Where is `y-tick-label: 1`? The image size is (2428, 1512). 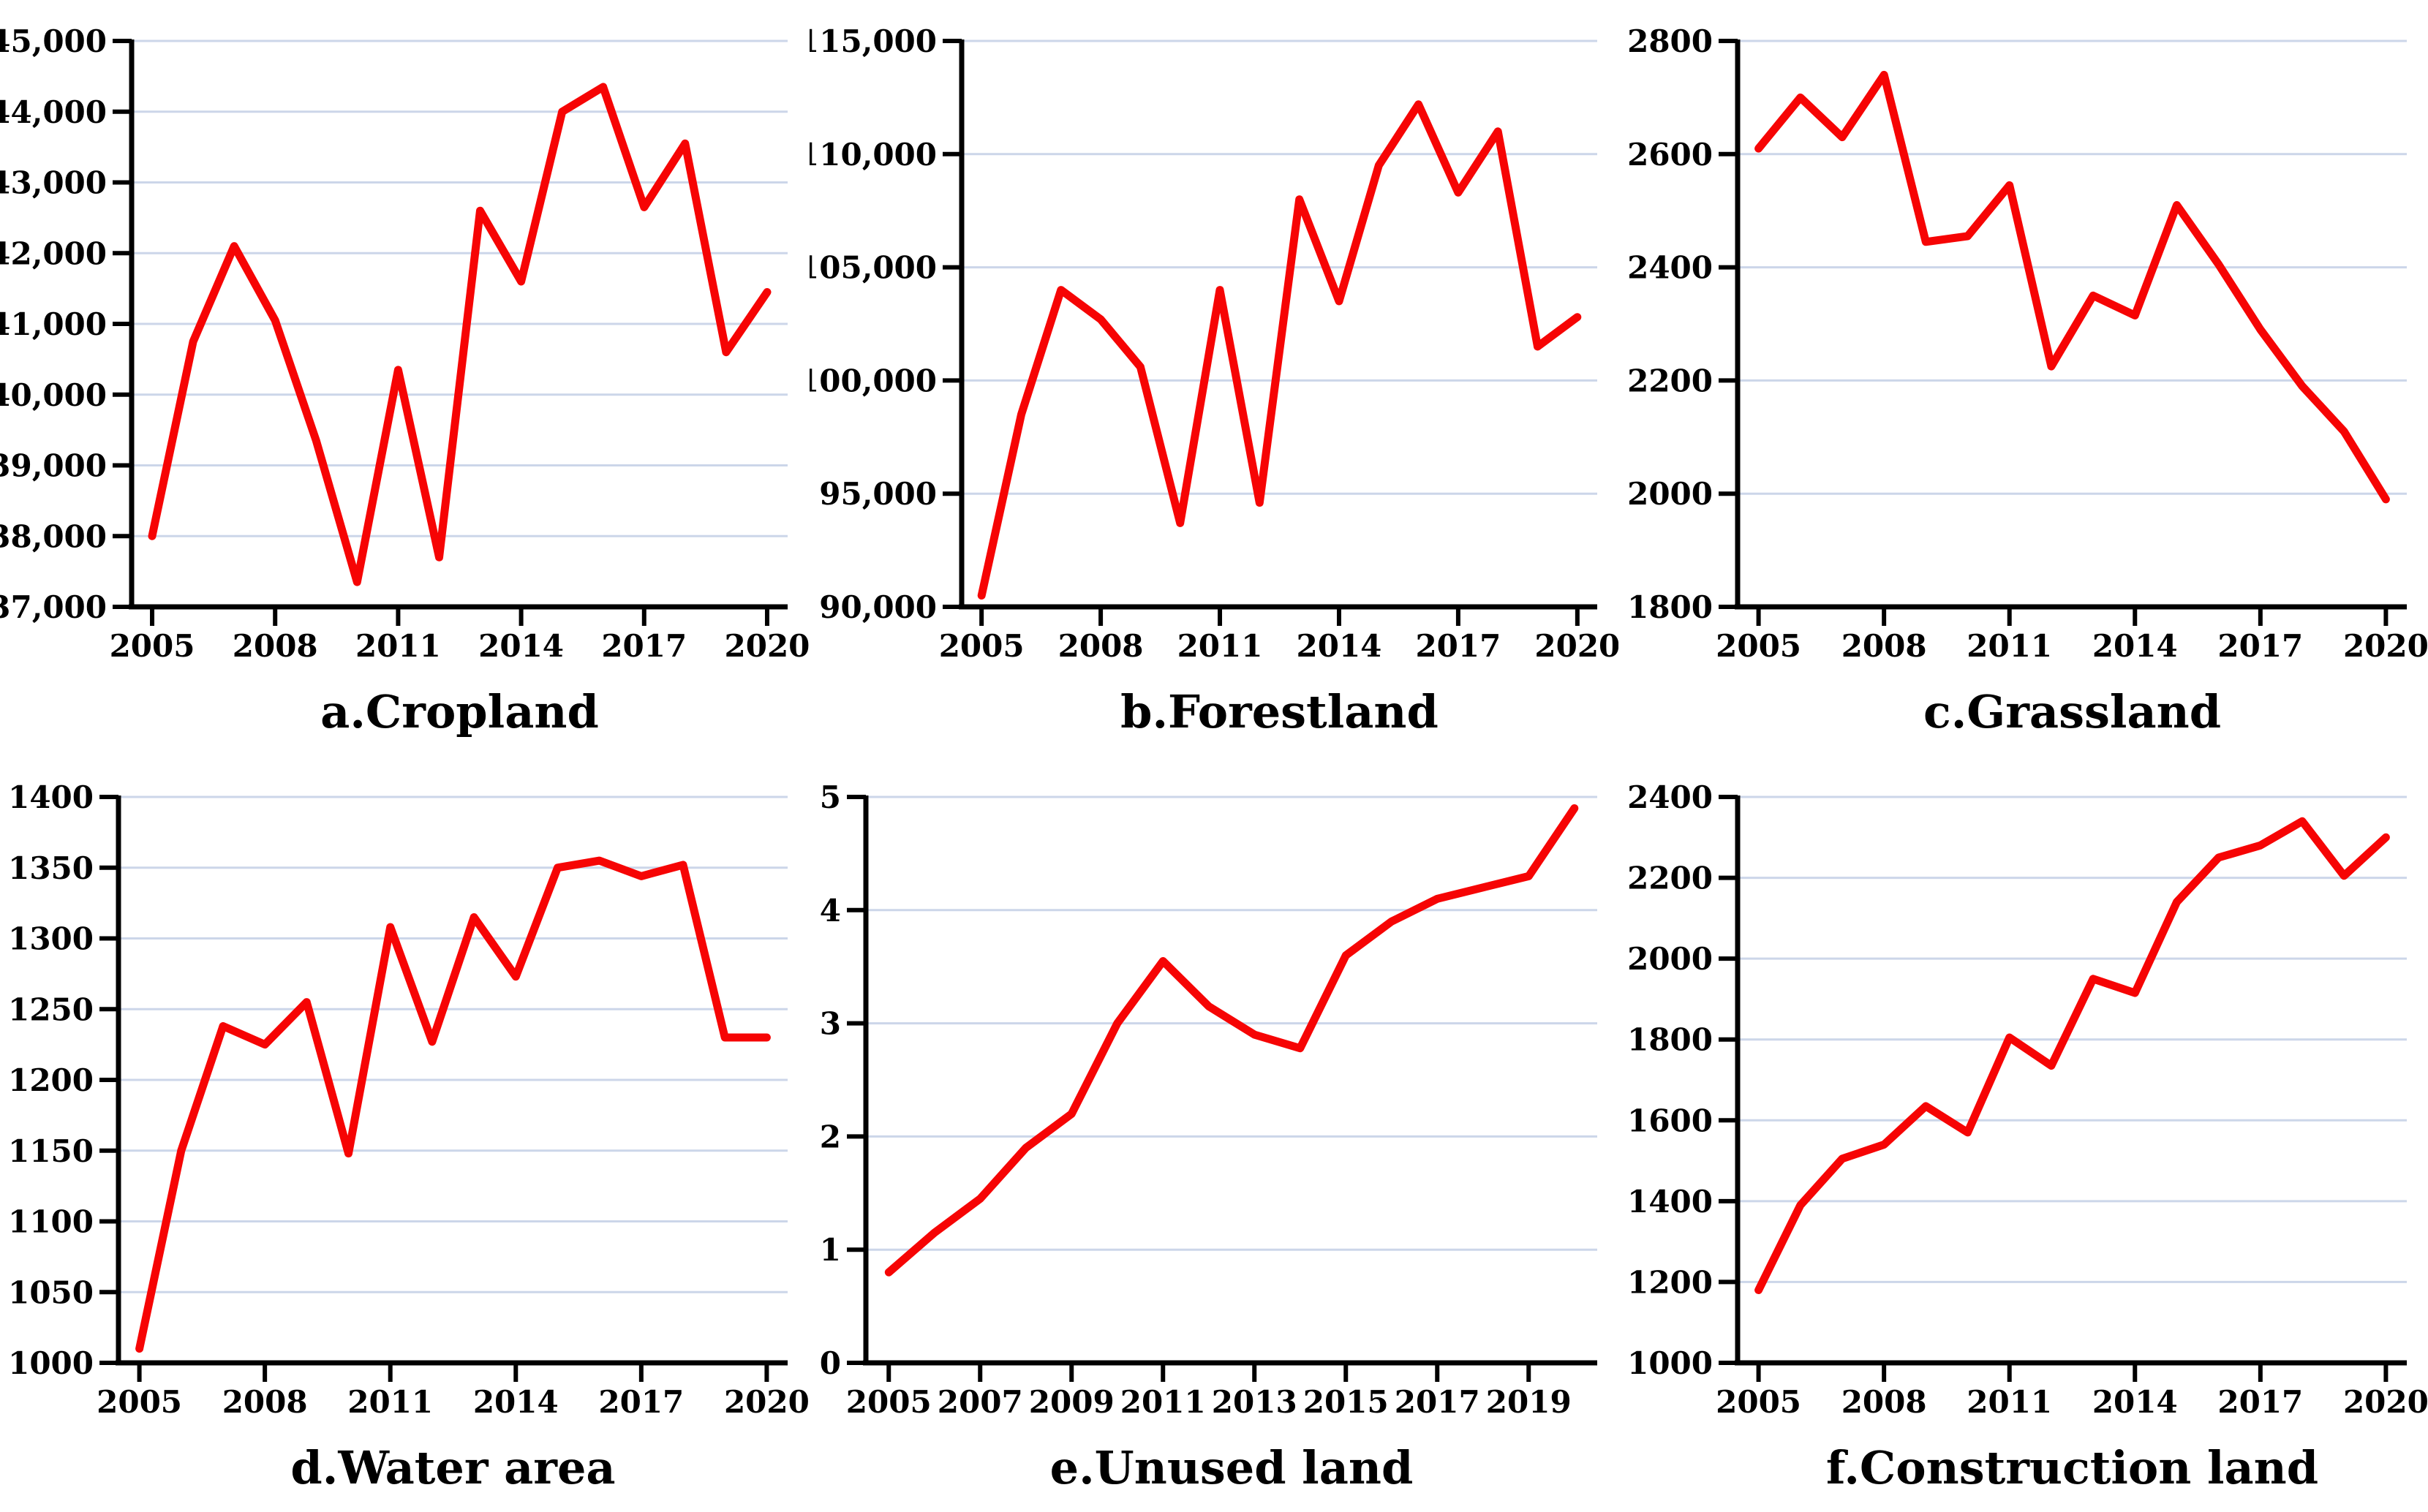 y-tick-label: 1 is located at coordinates (831, 1250).